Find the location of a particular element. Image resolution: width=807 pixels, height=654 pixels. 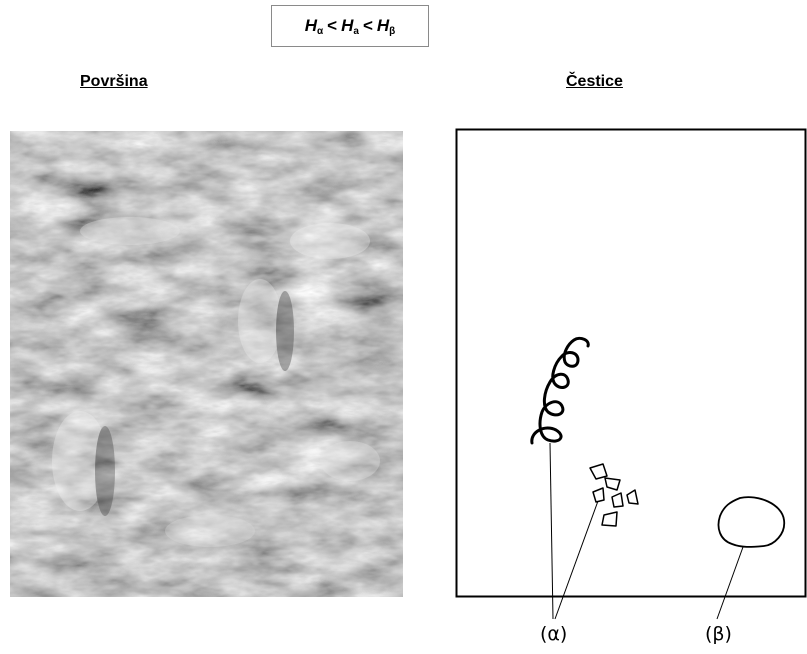

rounded-particle is located at coordinates (751, 522).